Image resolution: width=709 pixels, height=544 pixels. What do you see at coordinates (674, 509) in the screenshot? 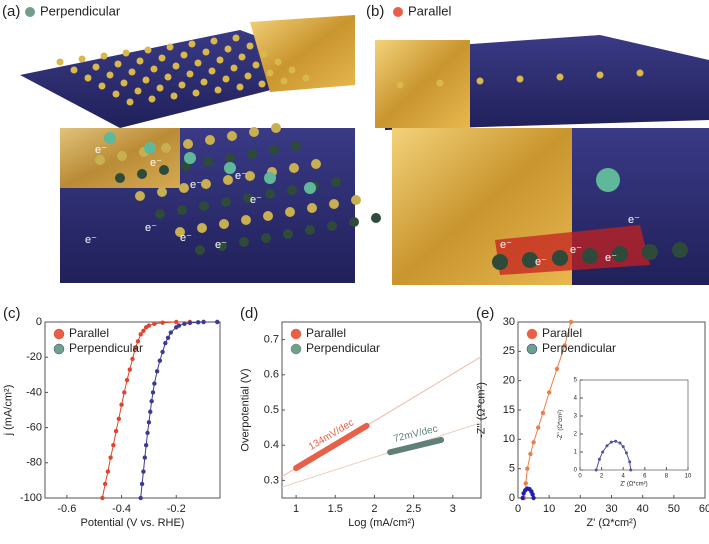
I see `x-tick-label: 50` at bounding box center [674, 509].